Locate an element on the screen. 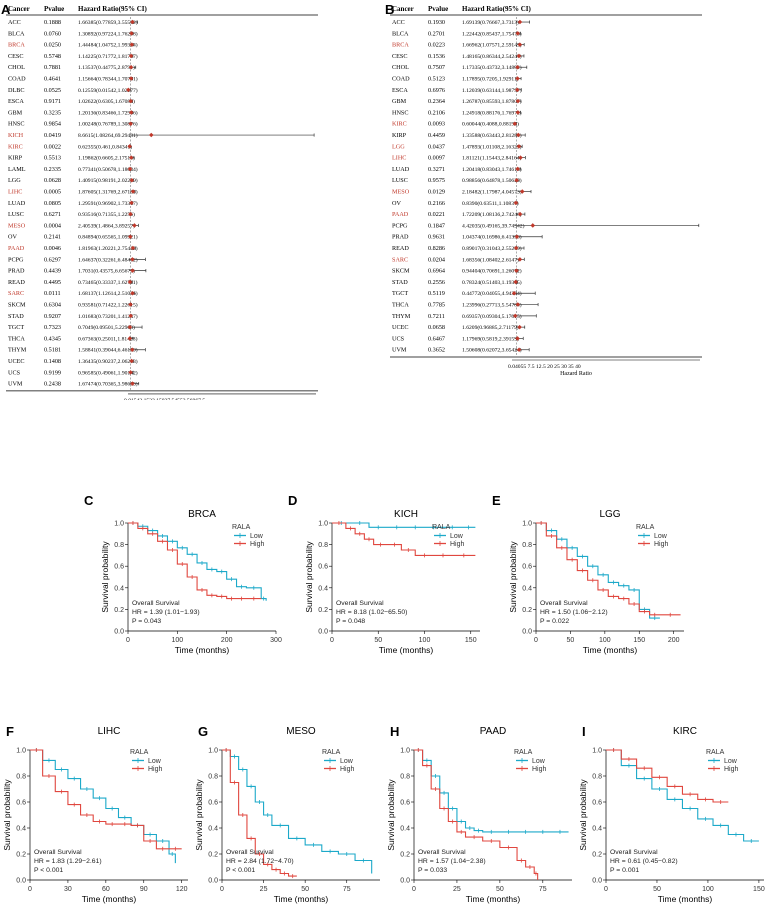  stats-line: HR = 2.84 (1.72−4.70) is located at coordinates (260, 861).